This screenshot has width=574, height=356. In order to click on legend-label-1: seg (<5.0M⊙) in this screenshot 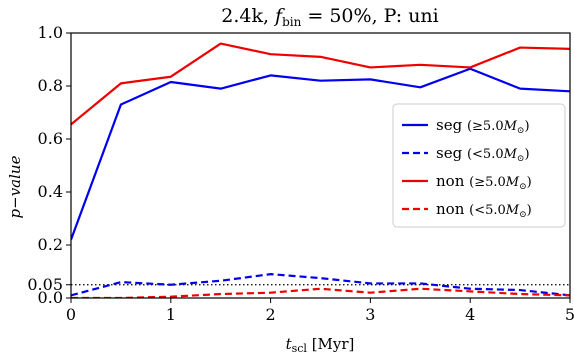, I will do `click(483, 154)`.